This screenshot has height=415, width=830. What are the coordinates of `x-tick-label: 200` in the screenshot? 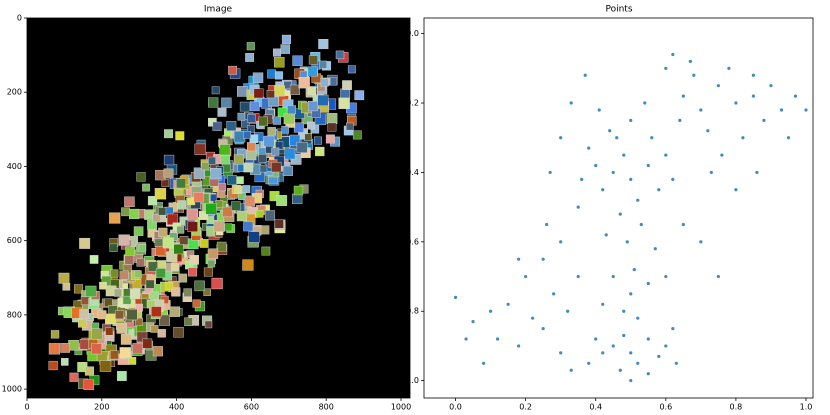 It's located at (101, 407).